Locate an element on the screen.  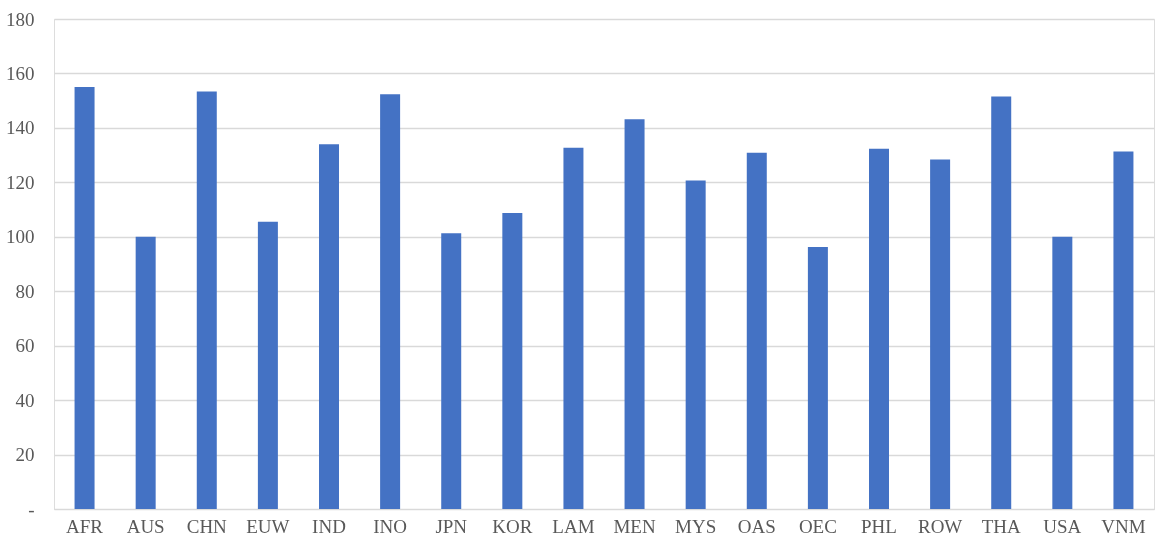
y-tick-label: 180 is located at coordinates (20, 19).